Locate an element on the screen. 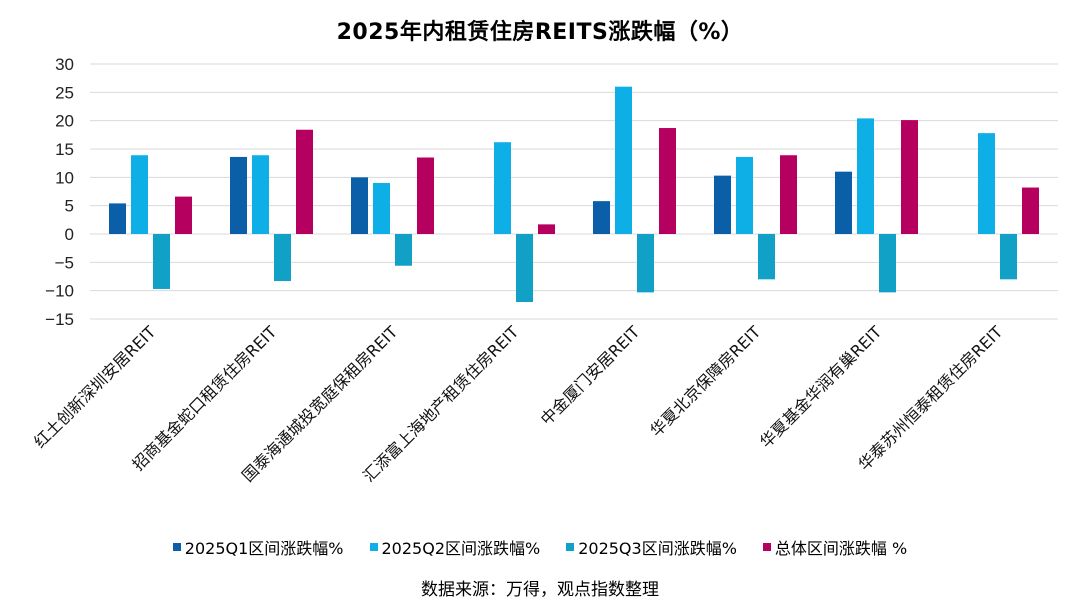 The image size is (1080, 608). legend-label: 总体区间涨跌幅 % is located at coordinates (841, 548).